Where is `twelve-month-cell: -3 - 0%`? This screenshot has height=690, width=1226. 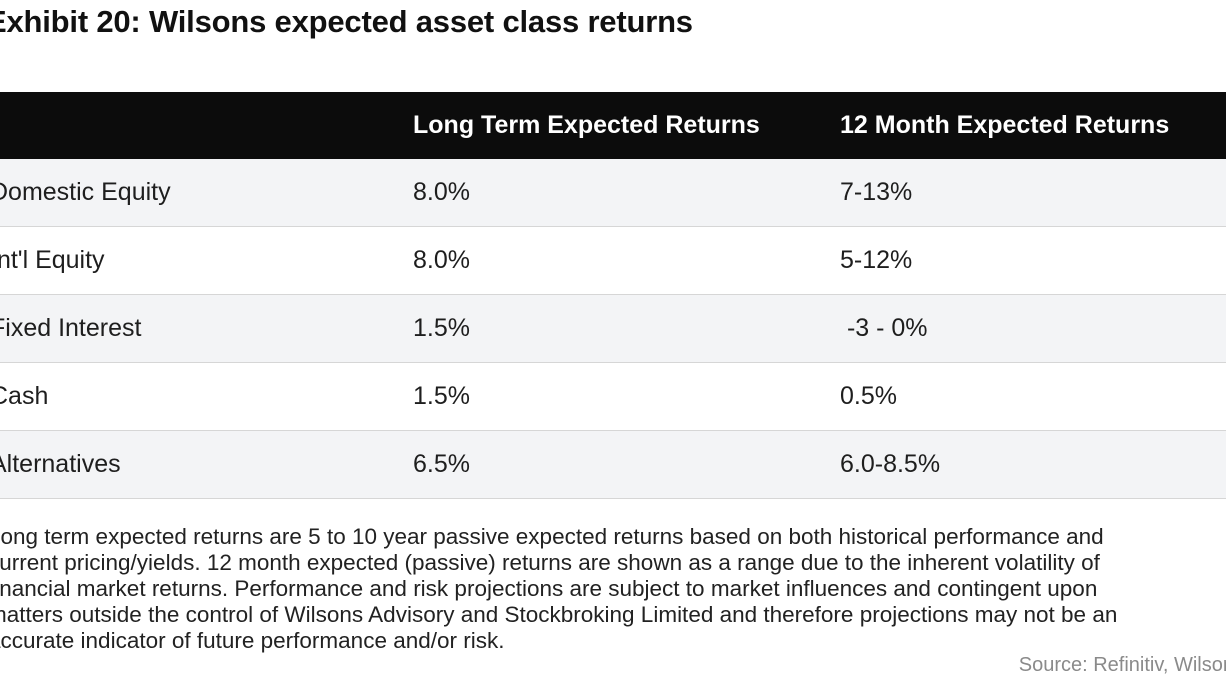 twelve-month-cell: -3 - 0% is located at coordinates (884, 328).